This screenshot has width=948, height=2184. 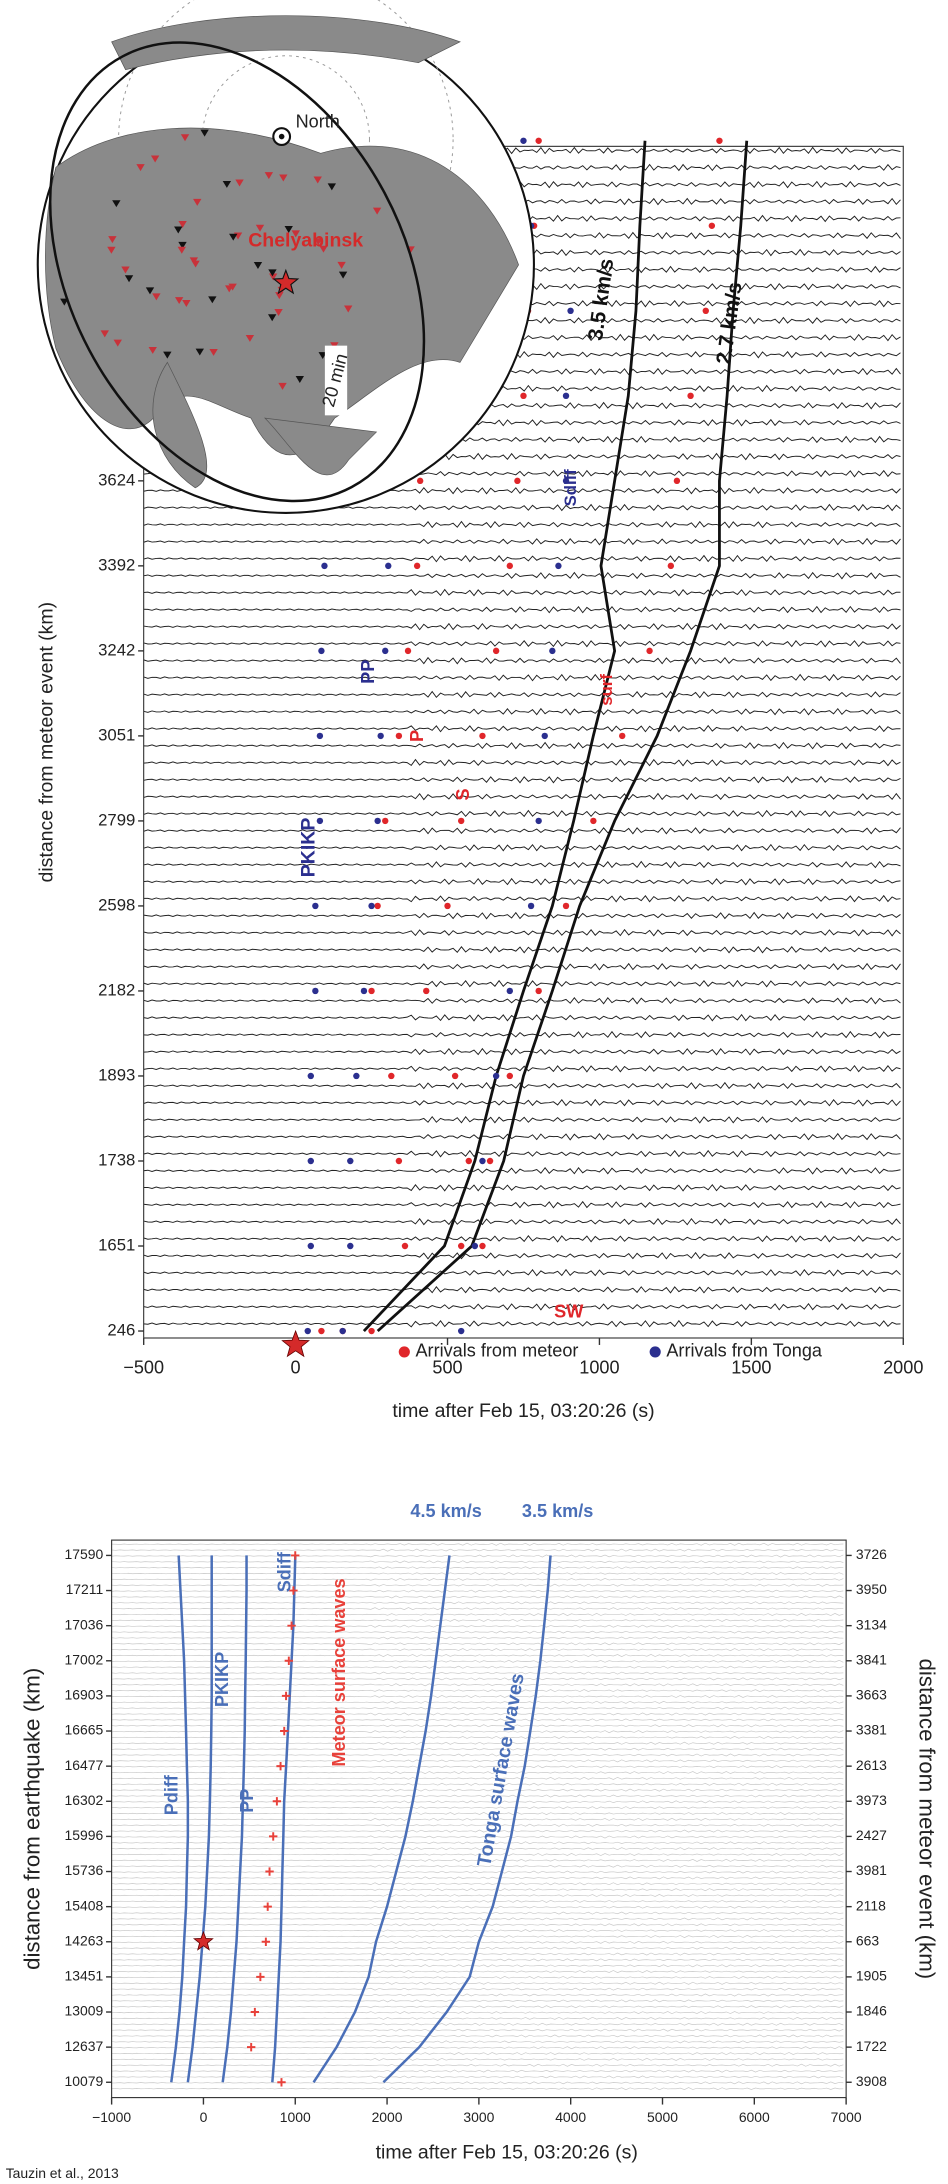 I want to click on y-tick-label: 13009, so click(x=84, y=2011).